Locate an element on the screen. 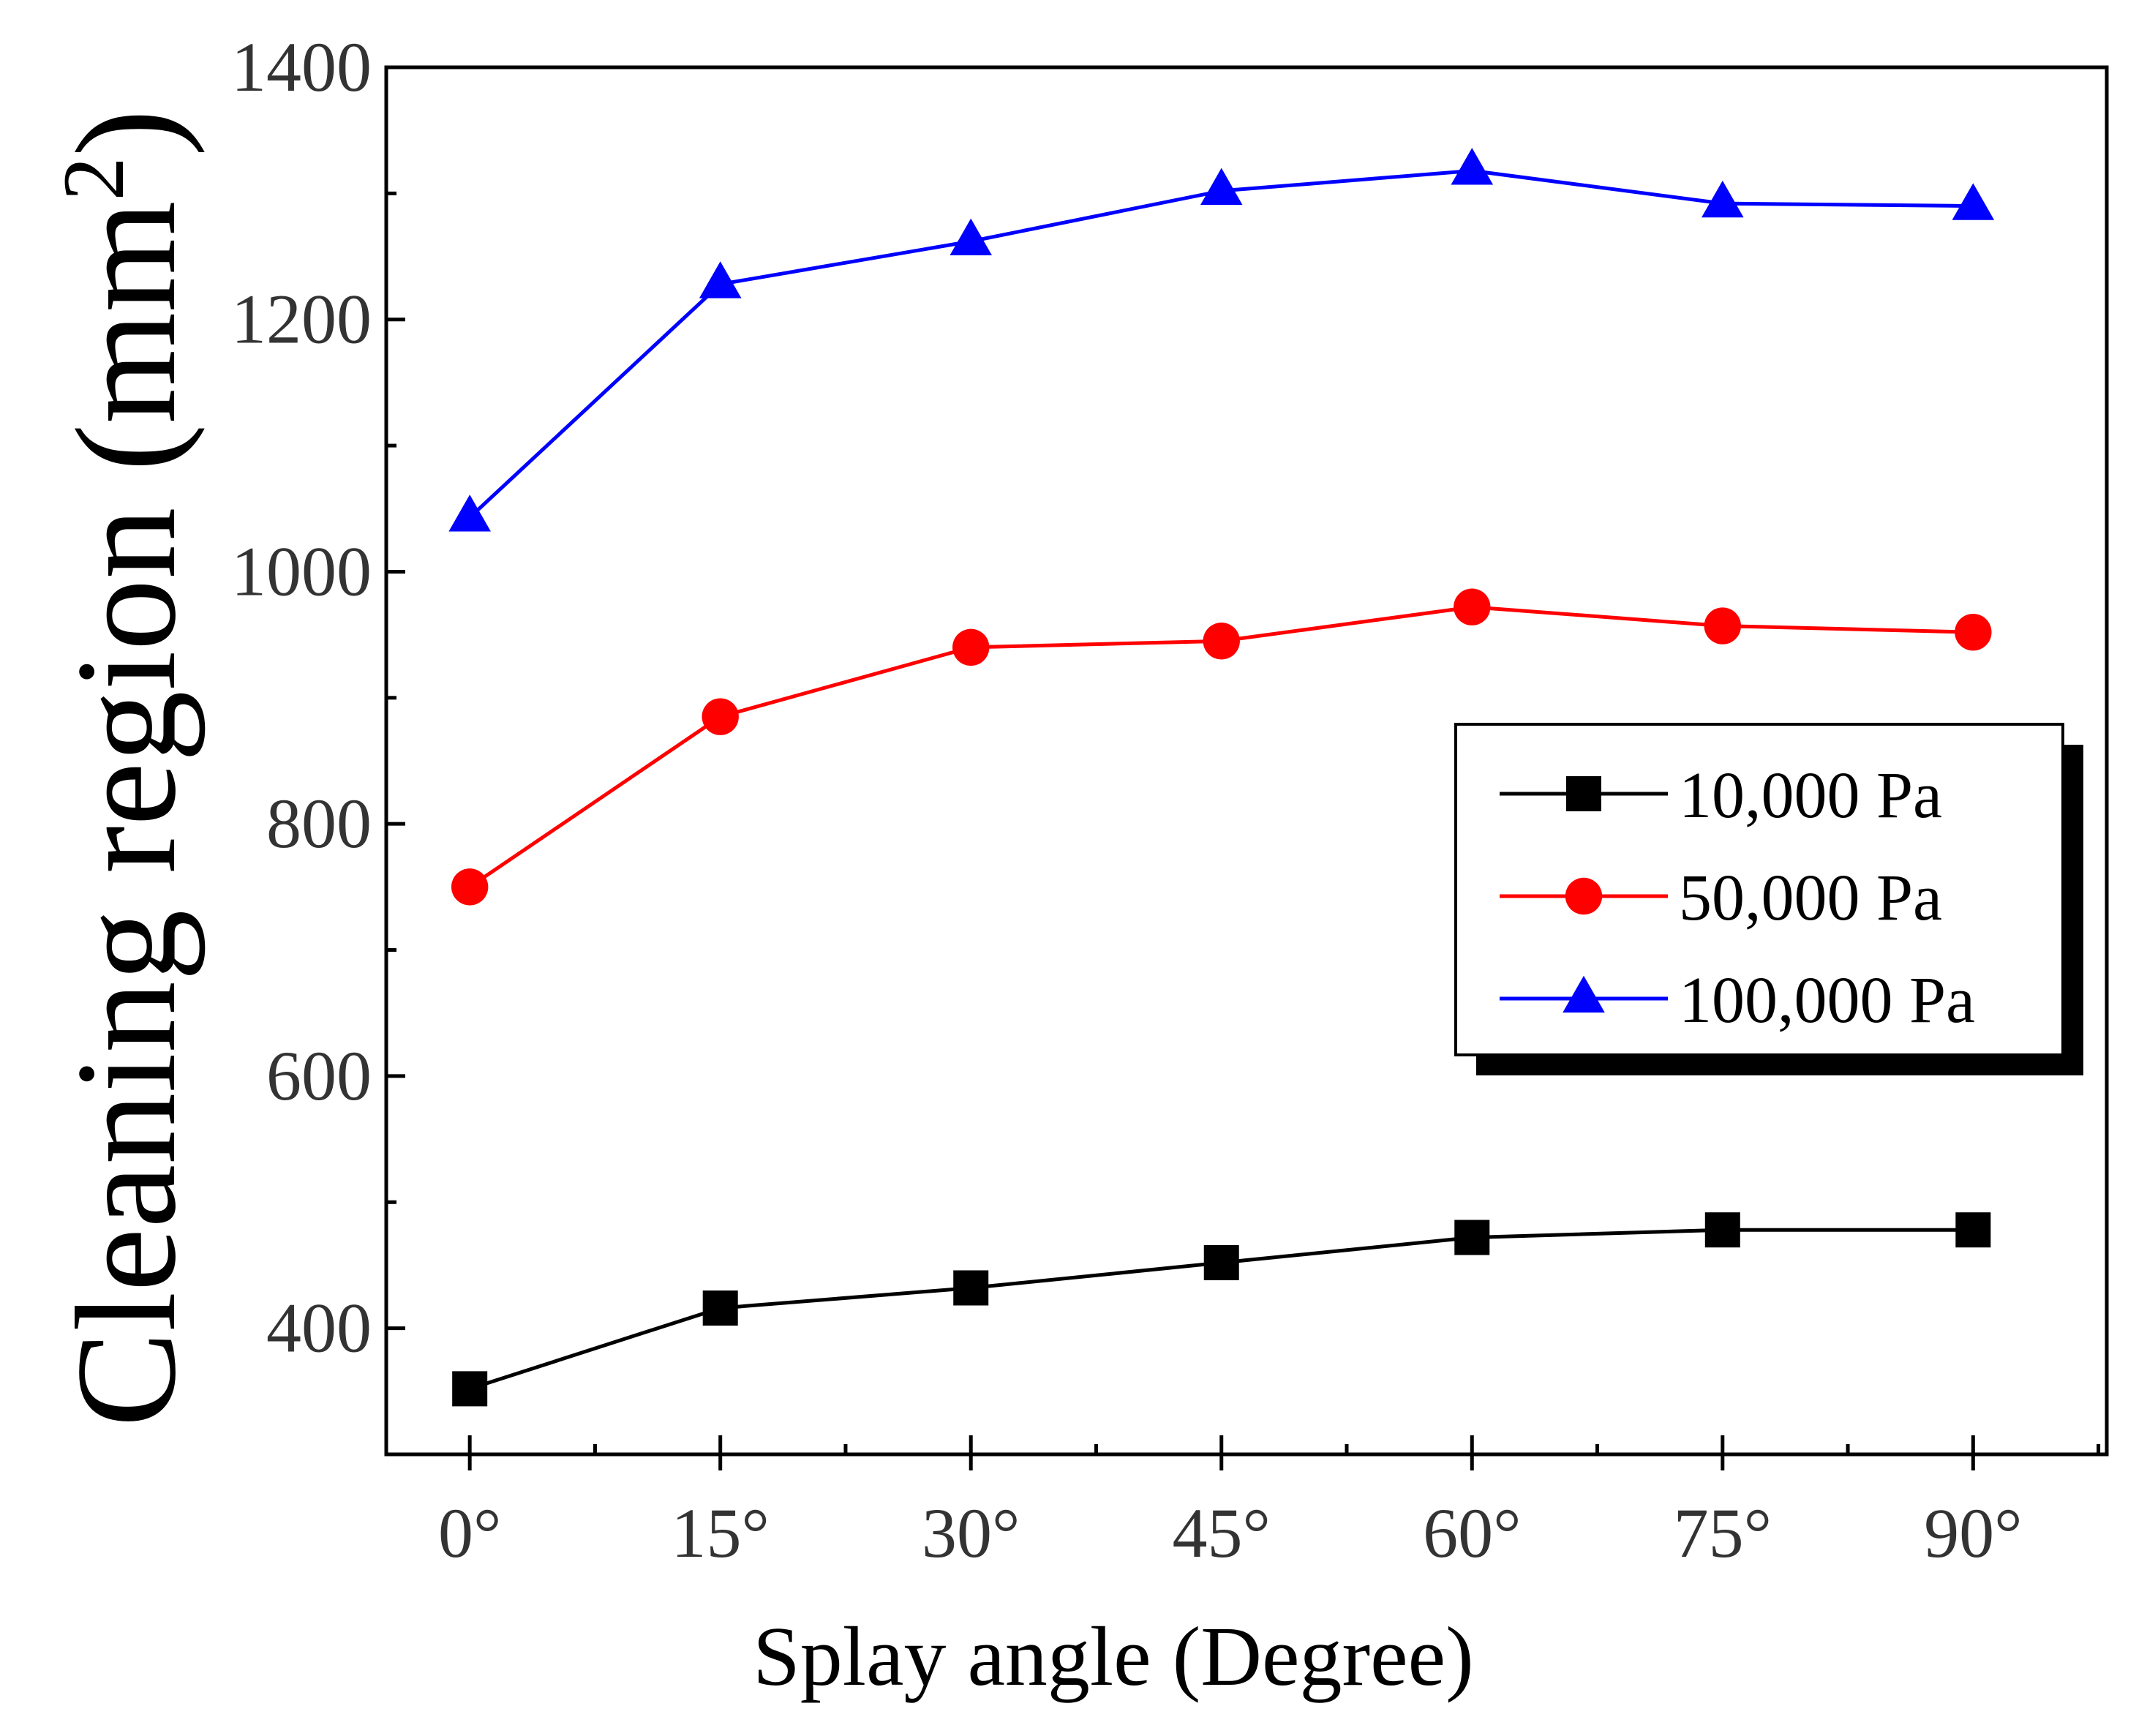  y-axis-title-close: ) is located at coordinates (127, 133).